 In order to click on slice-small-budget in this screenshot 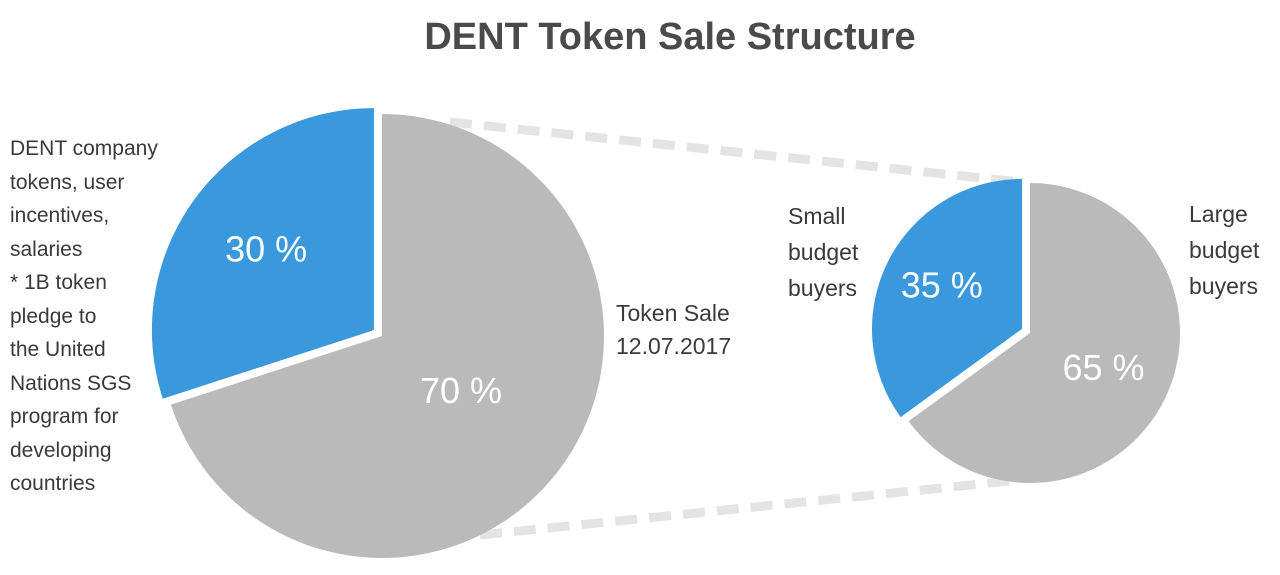, I will do `click(946, 298)`.